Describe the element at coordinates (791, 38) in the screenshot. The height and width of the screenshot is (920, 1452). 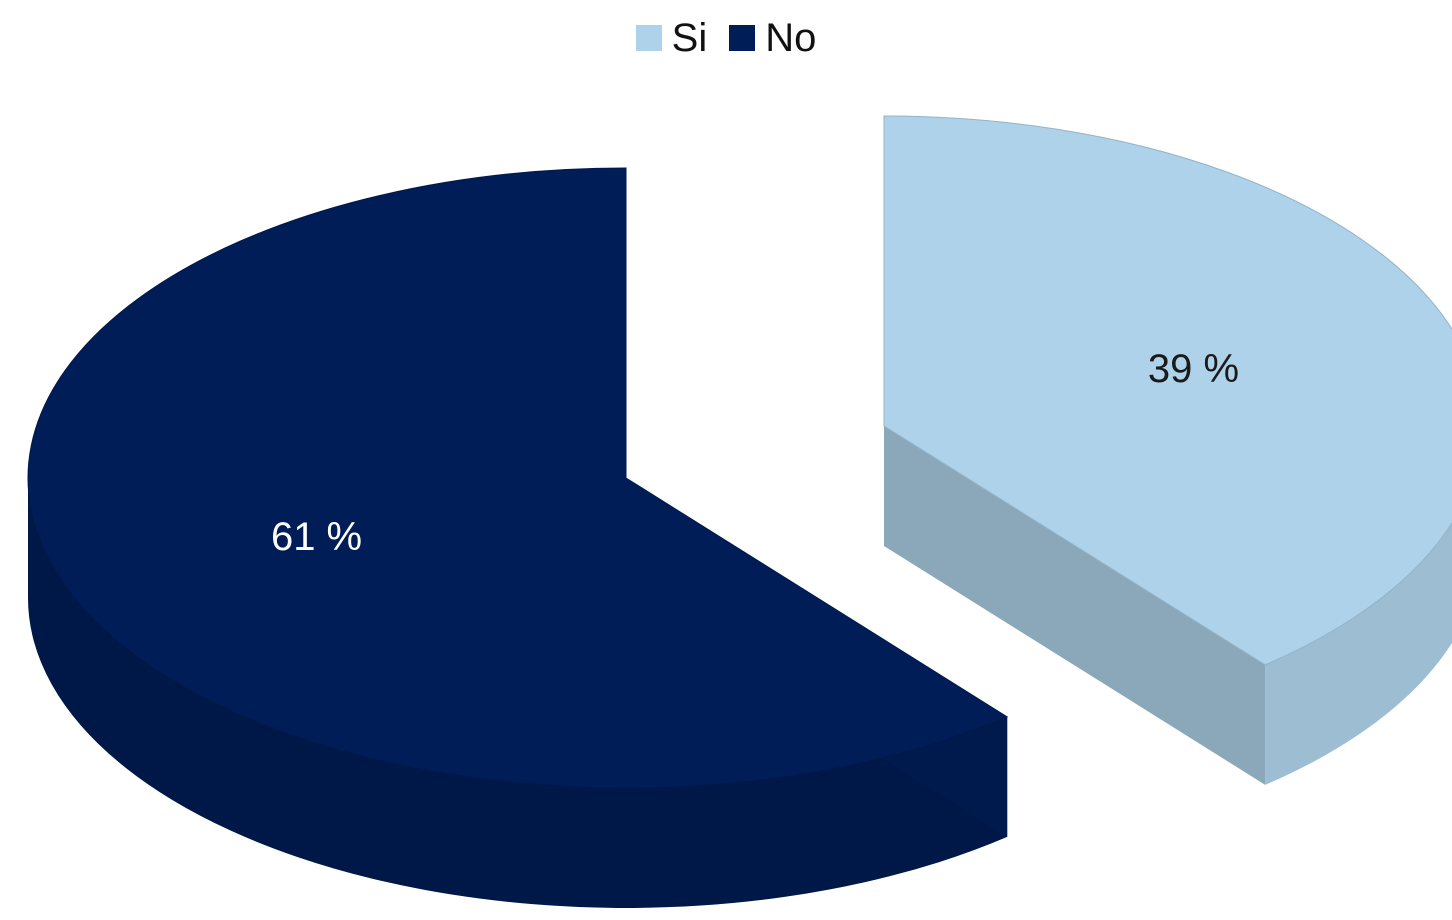
I see `legend-label-no: No` at that location.